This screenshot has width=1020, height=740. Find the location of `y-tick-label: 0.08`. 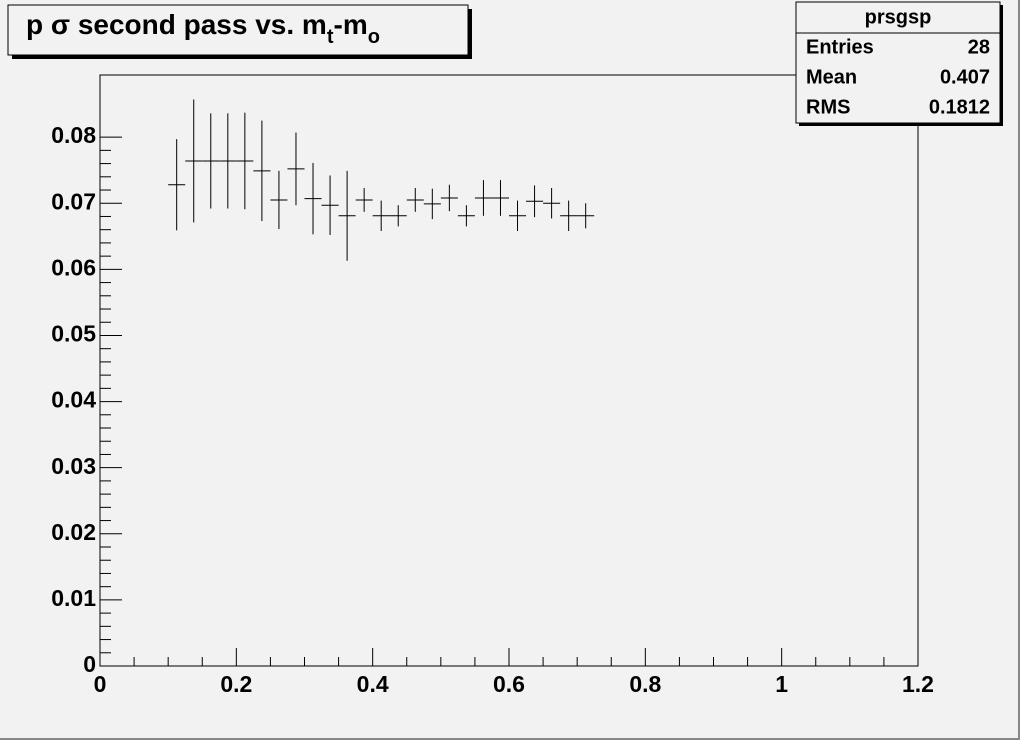

y-tick-label: 0.08 is located at coordinates (73, 135).